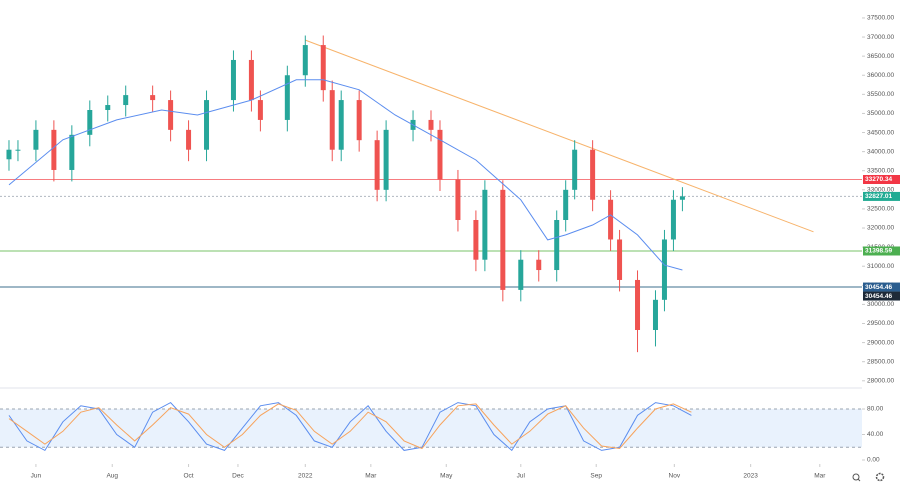  What do you see at coordinates (880, 113) in the screenshot?
I see `y-tick-label: 35000.00` at bounding box center [880, 113].